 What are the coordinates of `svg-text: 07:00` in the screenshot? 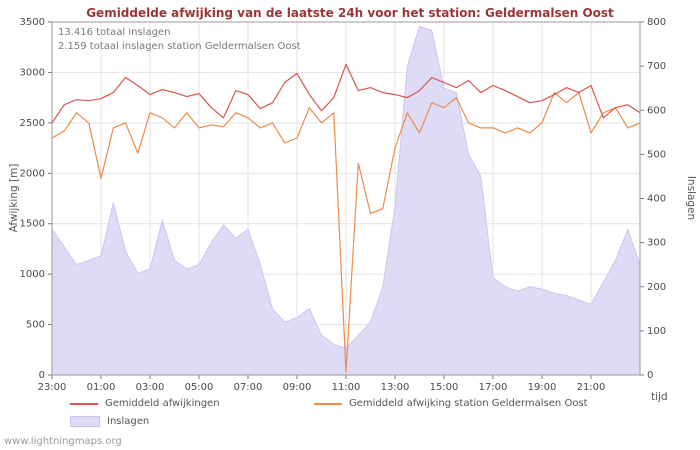 It's located at (248, 387).